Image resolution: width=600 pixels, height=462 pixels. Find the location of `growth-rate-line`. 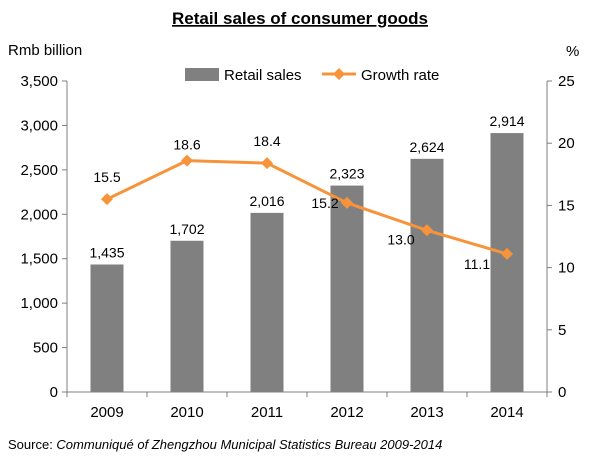

growth-rate-line is located at coordinates (307, 207).